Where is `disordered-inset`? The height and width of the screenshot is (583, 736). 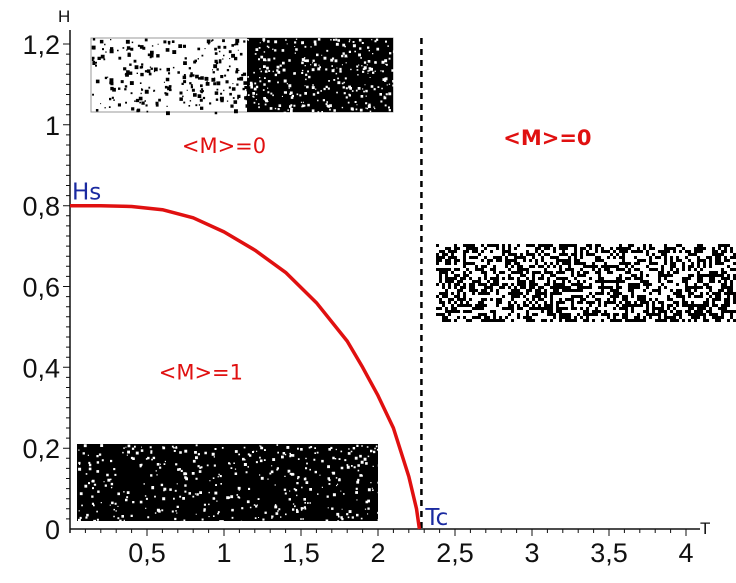
disordered-inset is located at coordinates (586, 283).